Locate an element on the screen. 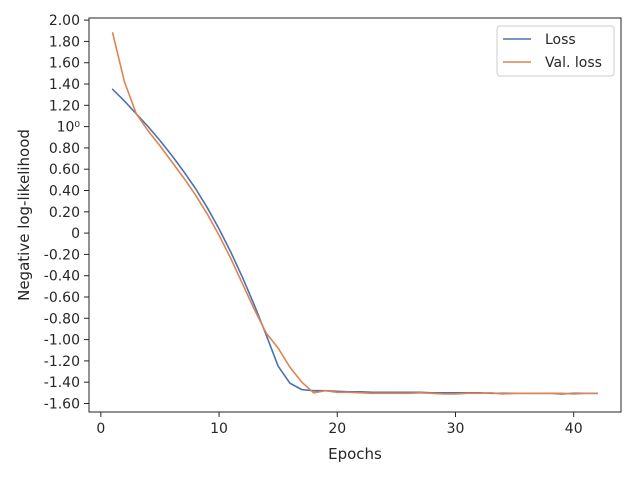 The width and height of the screenshot is (640, 480). y-tick-label: -1.40 is located at coordinates (62, 383).